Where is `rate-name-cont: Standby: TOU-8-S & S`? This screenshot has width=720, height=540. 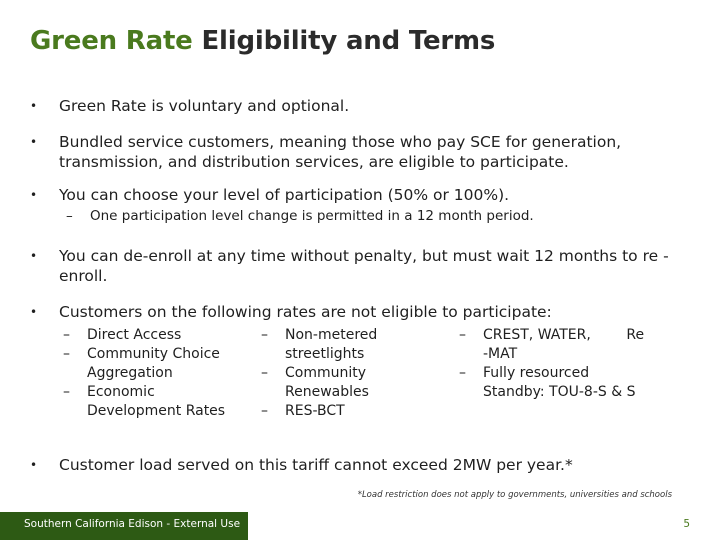 rate-name-cont: Standby: TOU-8-S & S is located at coordinates (559, 392).